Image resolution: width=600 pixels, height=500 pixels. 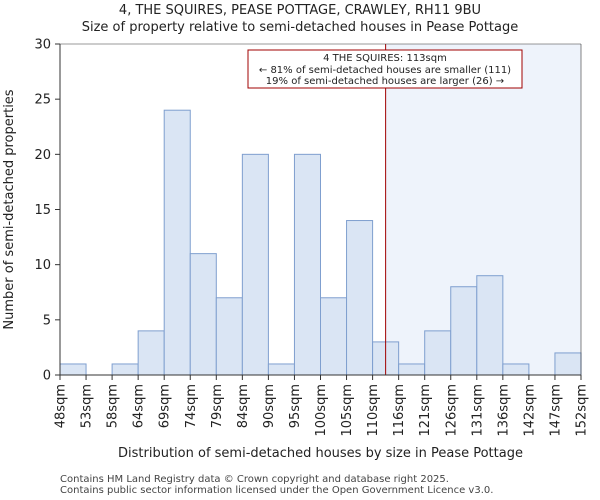 What do you see at coordinates (529, 410) in the screenshot?
I see `x-tick-label-142sqm: 142sqm` at bounding box center [529, 410].